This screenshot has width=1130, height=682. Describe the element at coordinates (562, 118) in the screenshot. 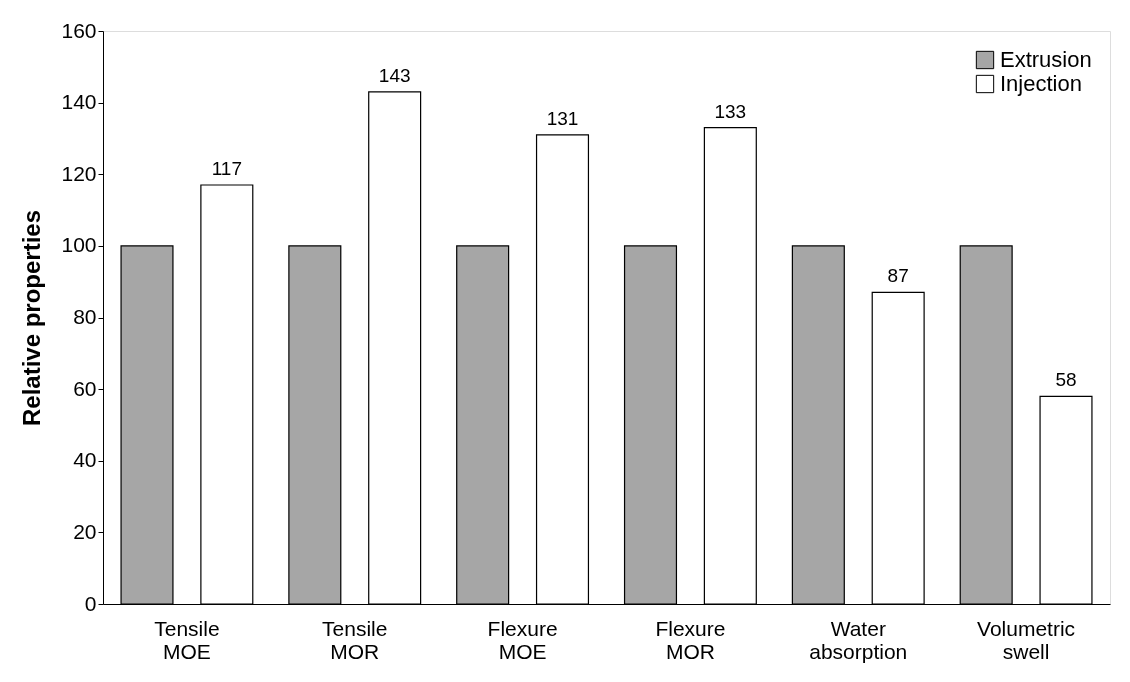

I see `data-label: 131` at that location.